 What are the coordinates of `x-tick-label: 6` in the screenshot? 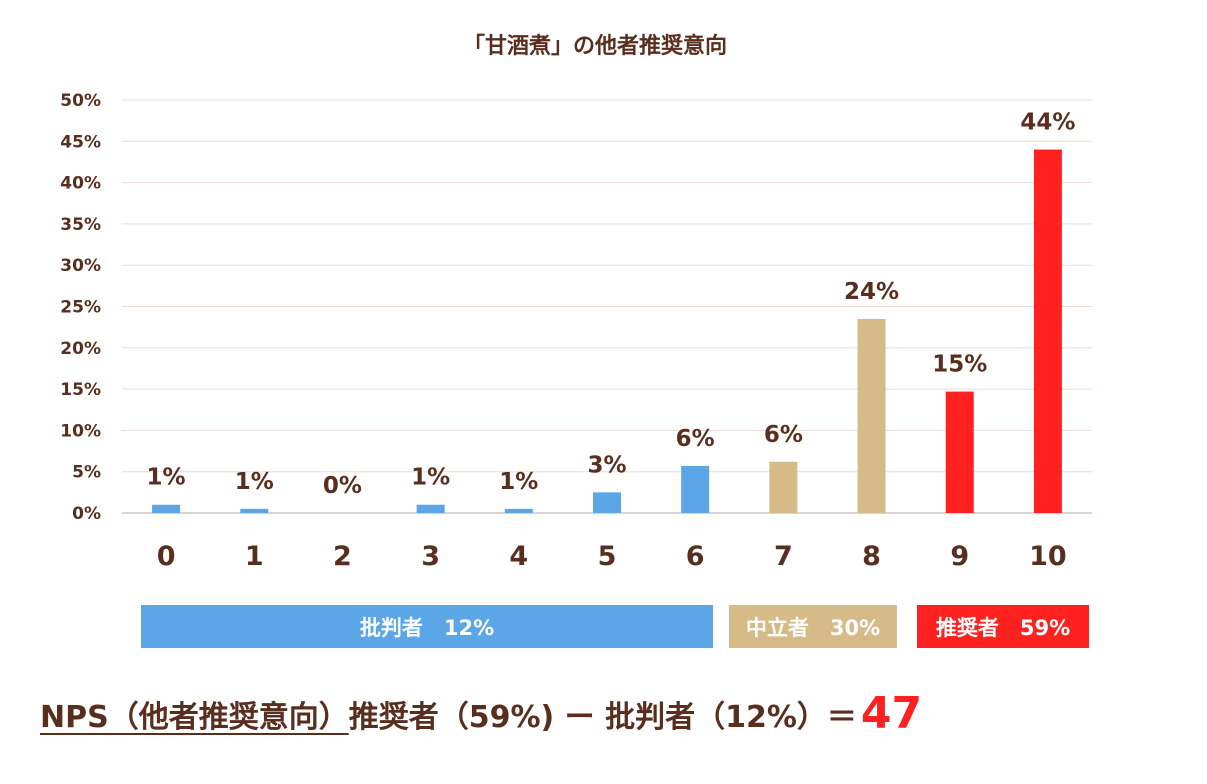 It's located at (695, 556).